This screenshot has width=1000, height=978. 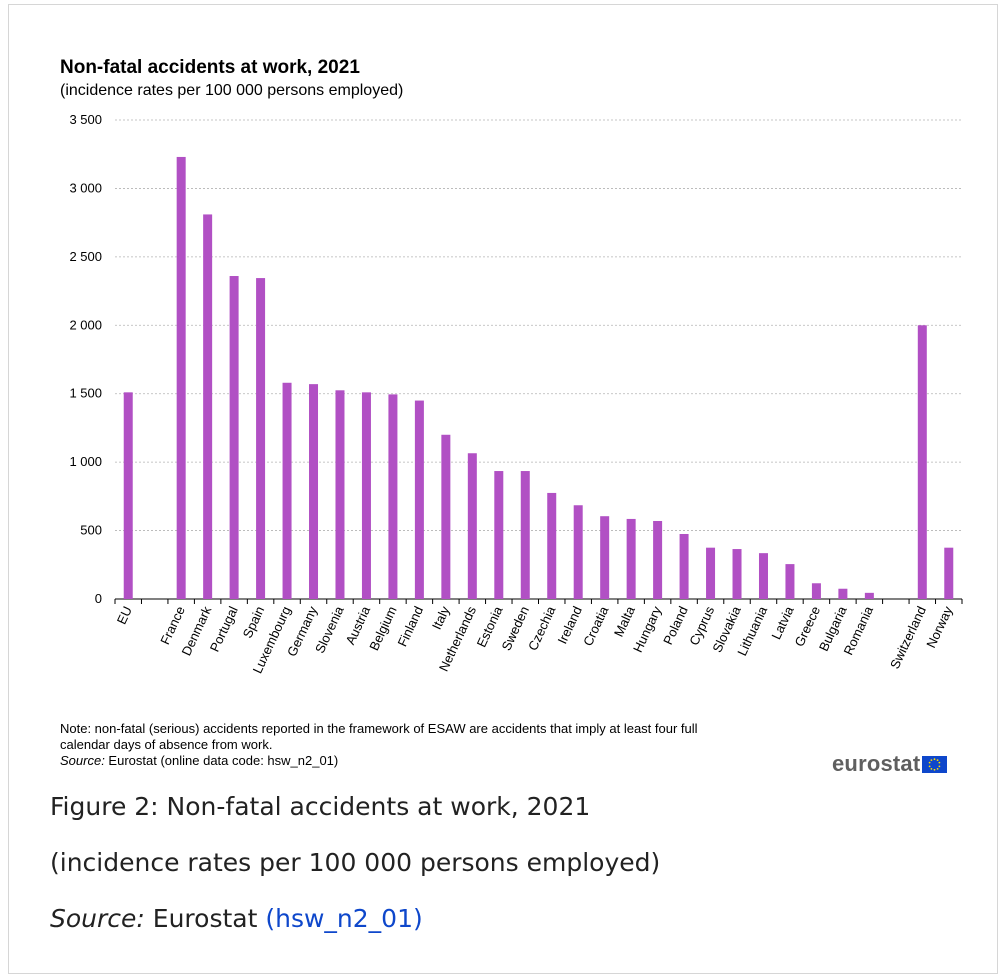 I want to click on y-tick-label: 2 500, so click(x=85, y=256).